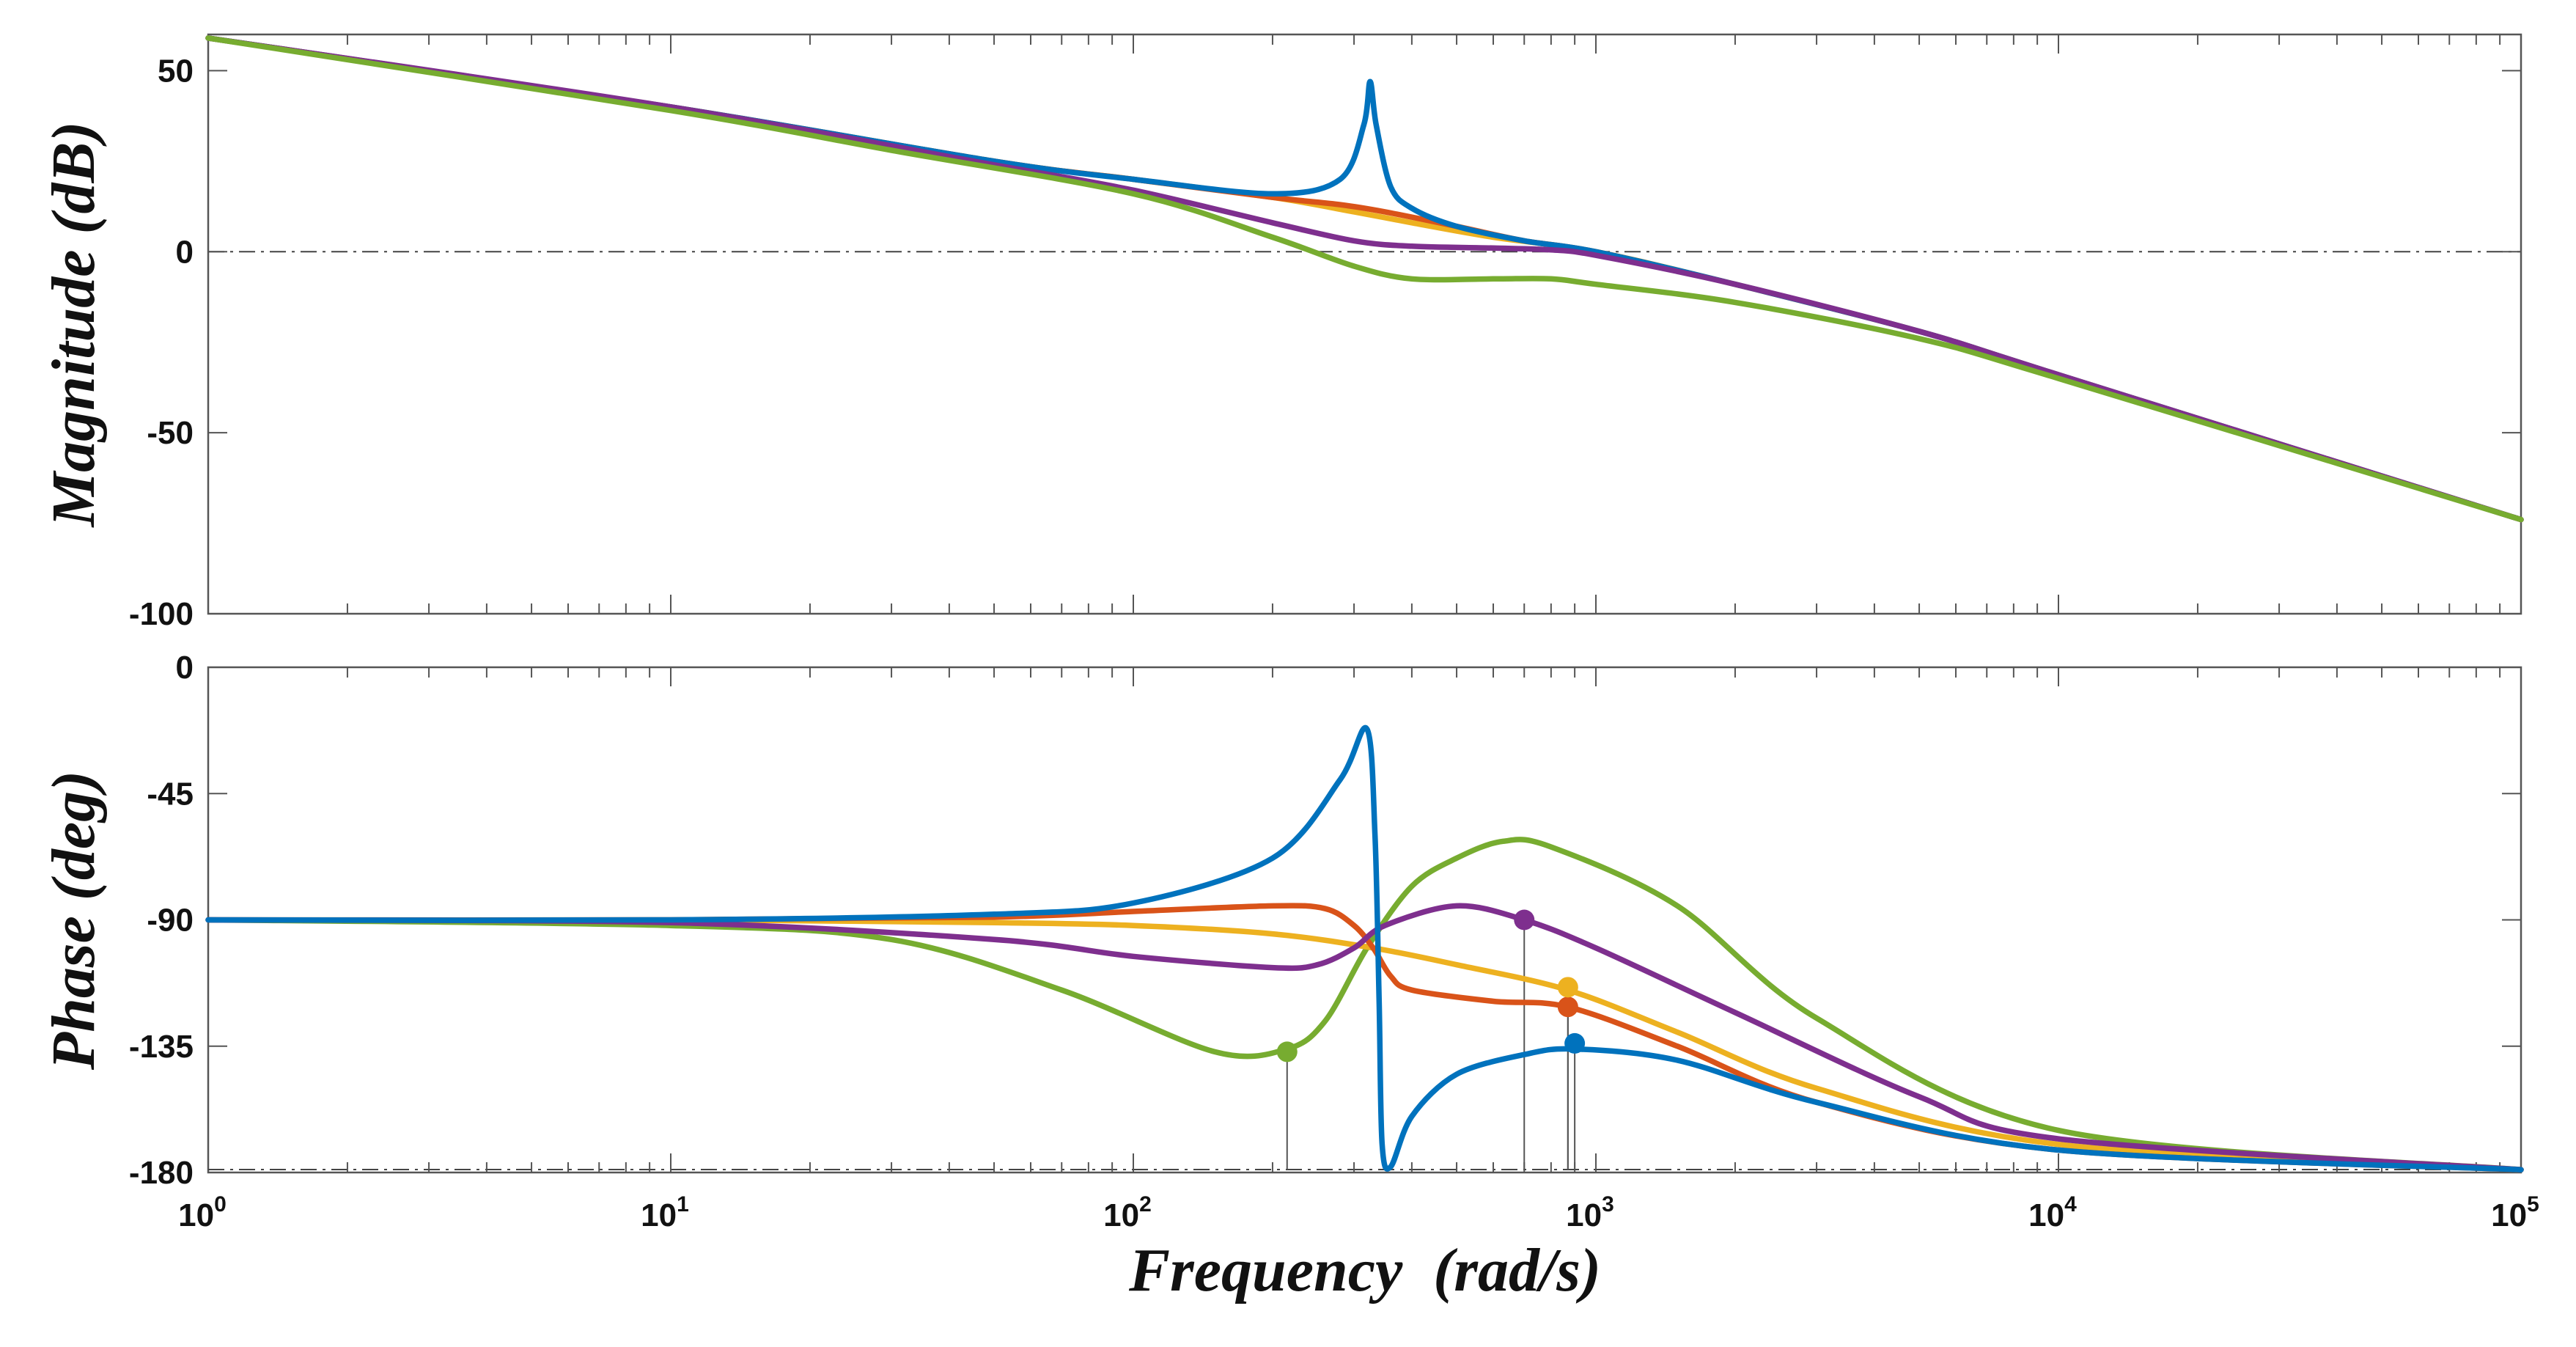  What do you see at coordinates (161, 614) in the screenshot?
I see `magnitude-y-tick-label: -100` at bounding box center [161, 614].